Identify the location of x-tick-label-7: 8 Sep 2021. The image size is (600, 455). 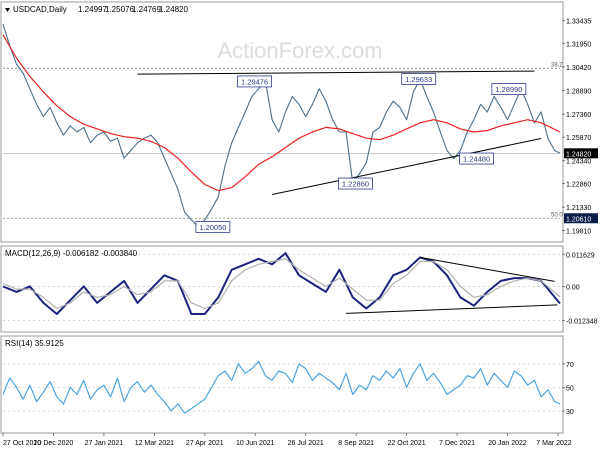
(356, 443).